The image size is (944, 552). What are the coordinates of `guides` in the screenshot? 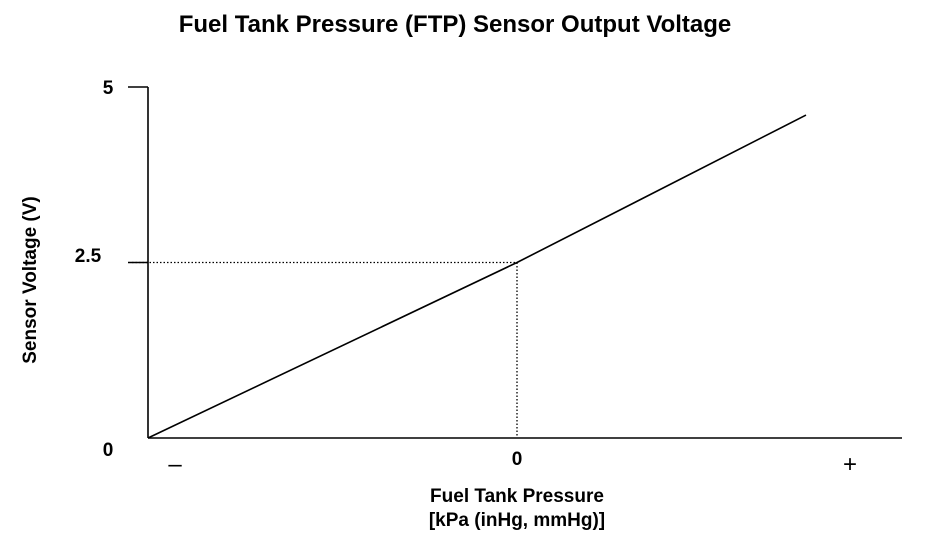 It's located at (325, 349).